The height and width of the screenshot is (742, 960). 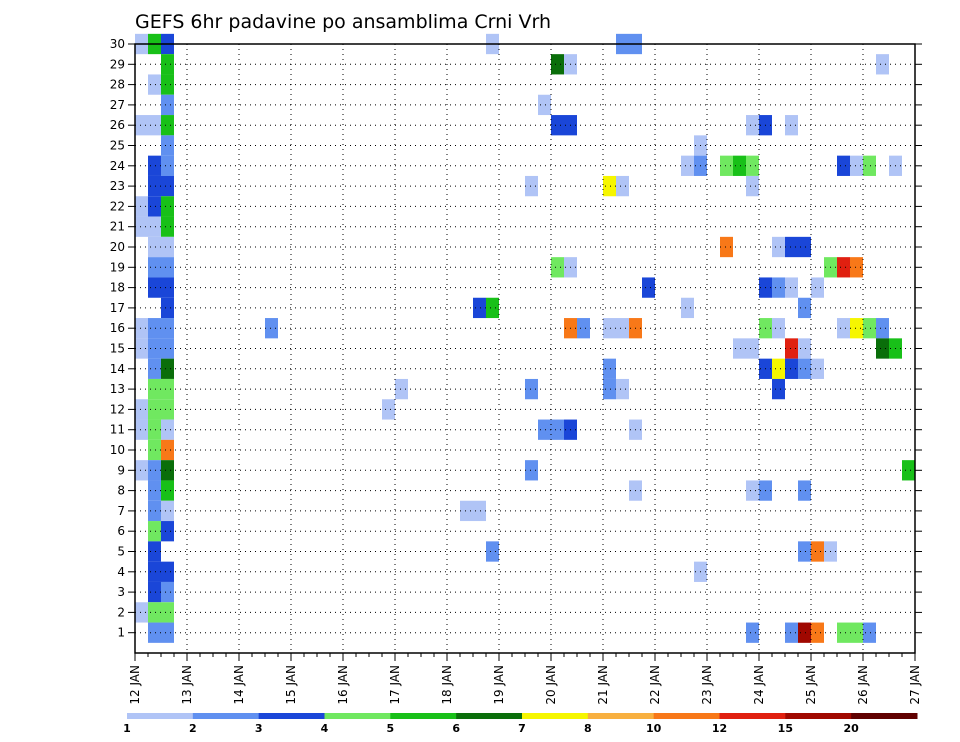 I want to click on colorbar-label: 4, so click(x=325, y=728).